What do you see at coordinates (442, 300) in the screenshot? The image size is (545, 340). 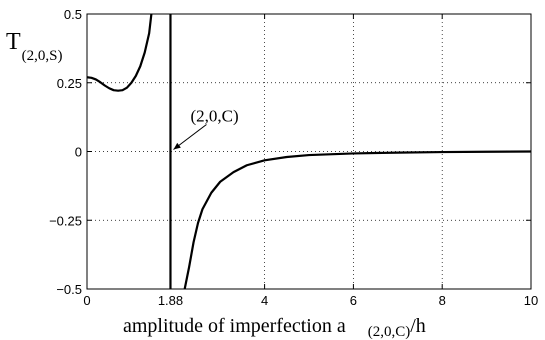 I see `x-tick-label: 8` at bounding box center [442, 300].